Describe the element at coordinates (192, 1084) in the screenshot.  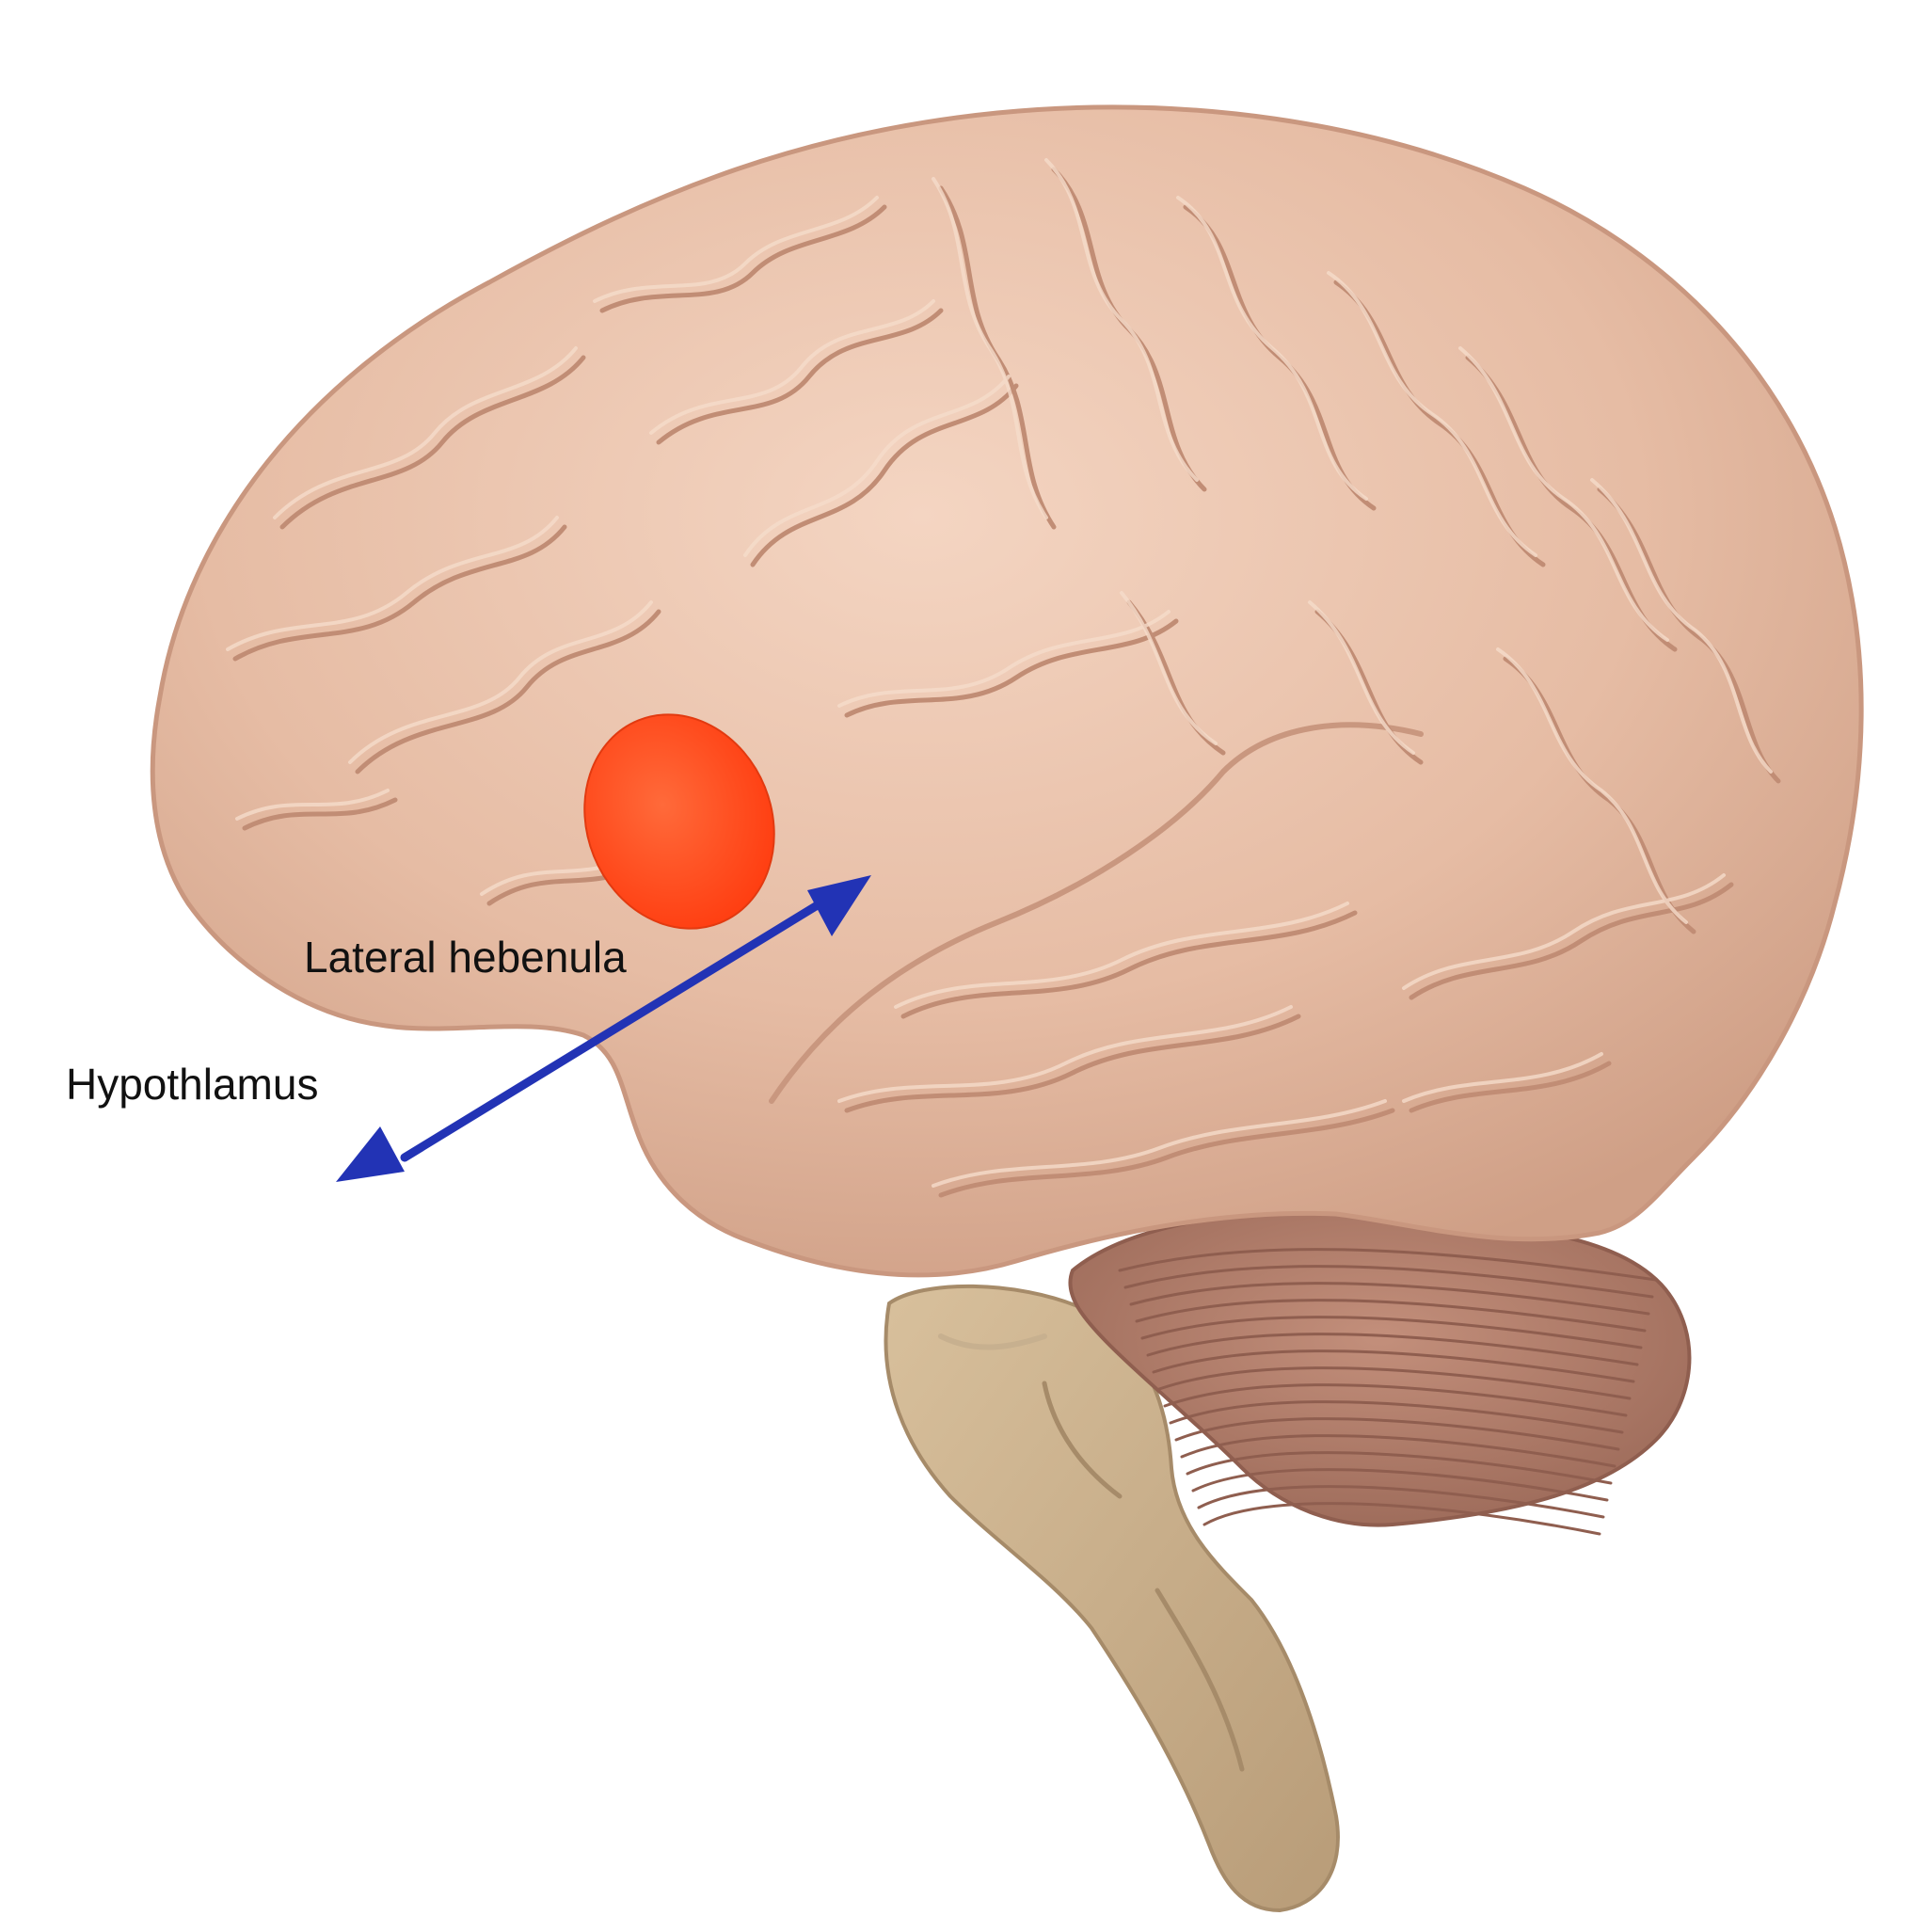
I see `label-hypothalamus: Hypothlamus` at that location.